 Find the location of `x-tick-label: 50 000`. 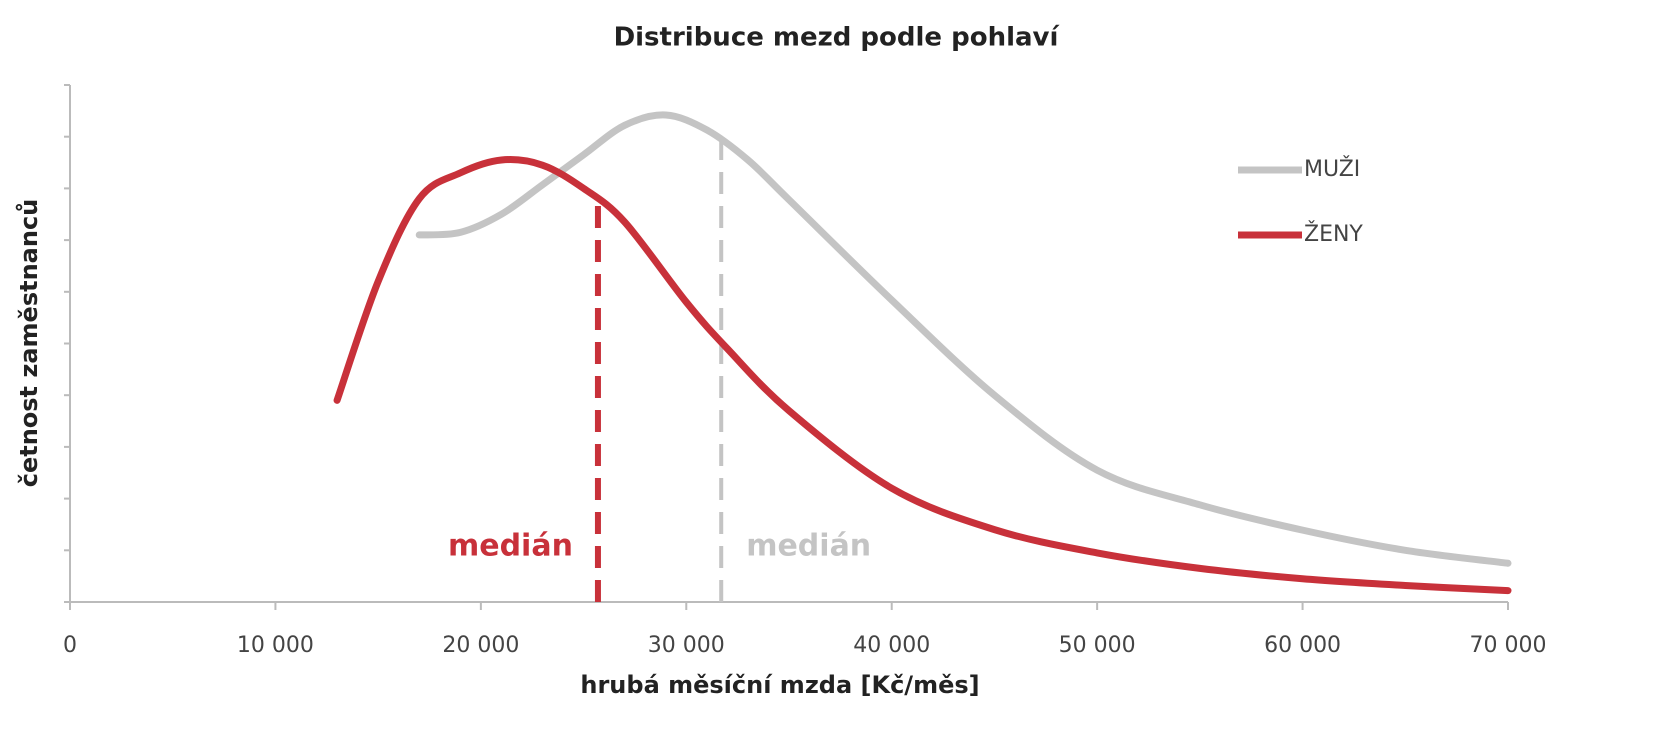

x-tick-label: 50 000 is located at coordinates (1097, 645).